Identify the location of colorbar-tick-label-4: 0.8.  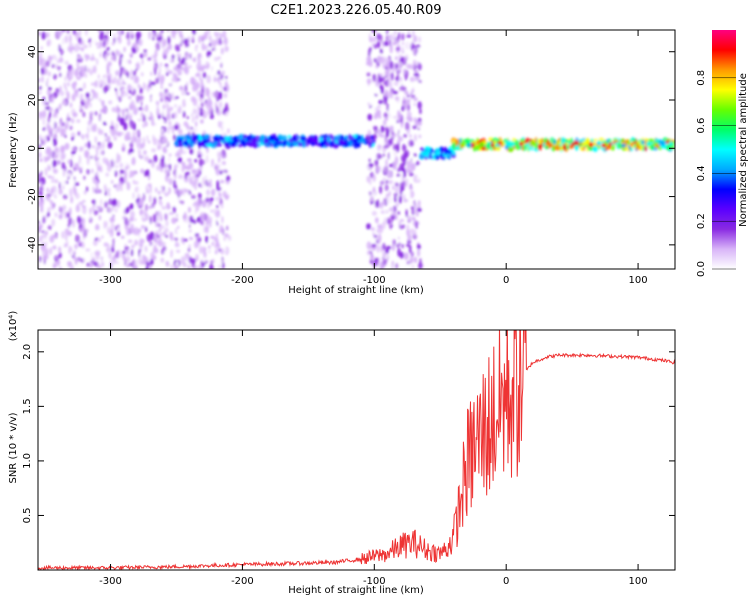
(701, 78).